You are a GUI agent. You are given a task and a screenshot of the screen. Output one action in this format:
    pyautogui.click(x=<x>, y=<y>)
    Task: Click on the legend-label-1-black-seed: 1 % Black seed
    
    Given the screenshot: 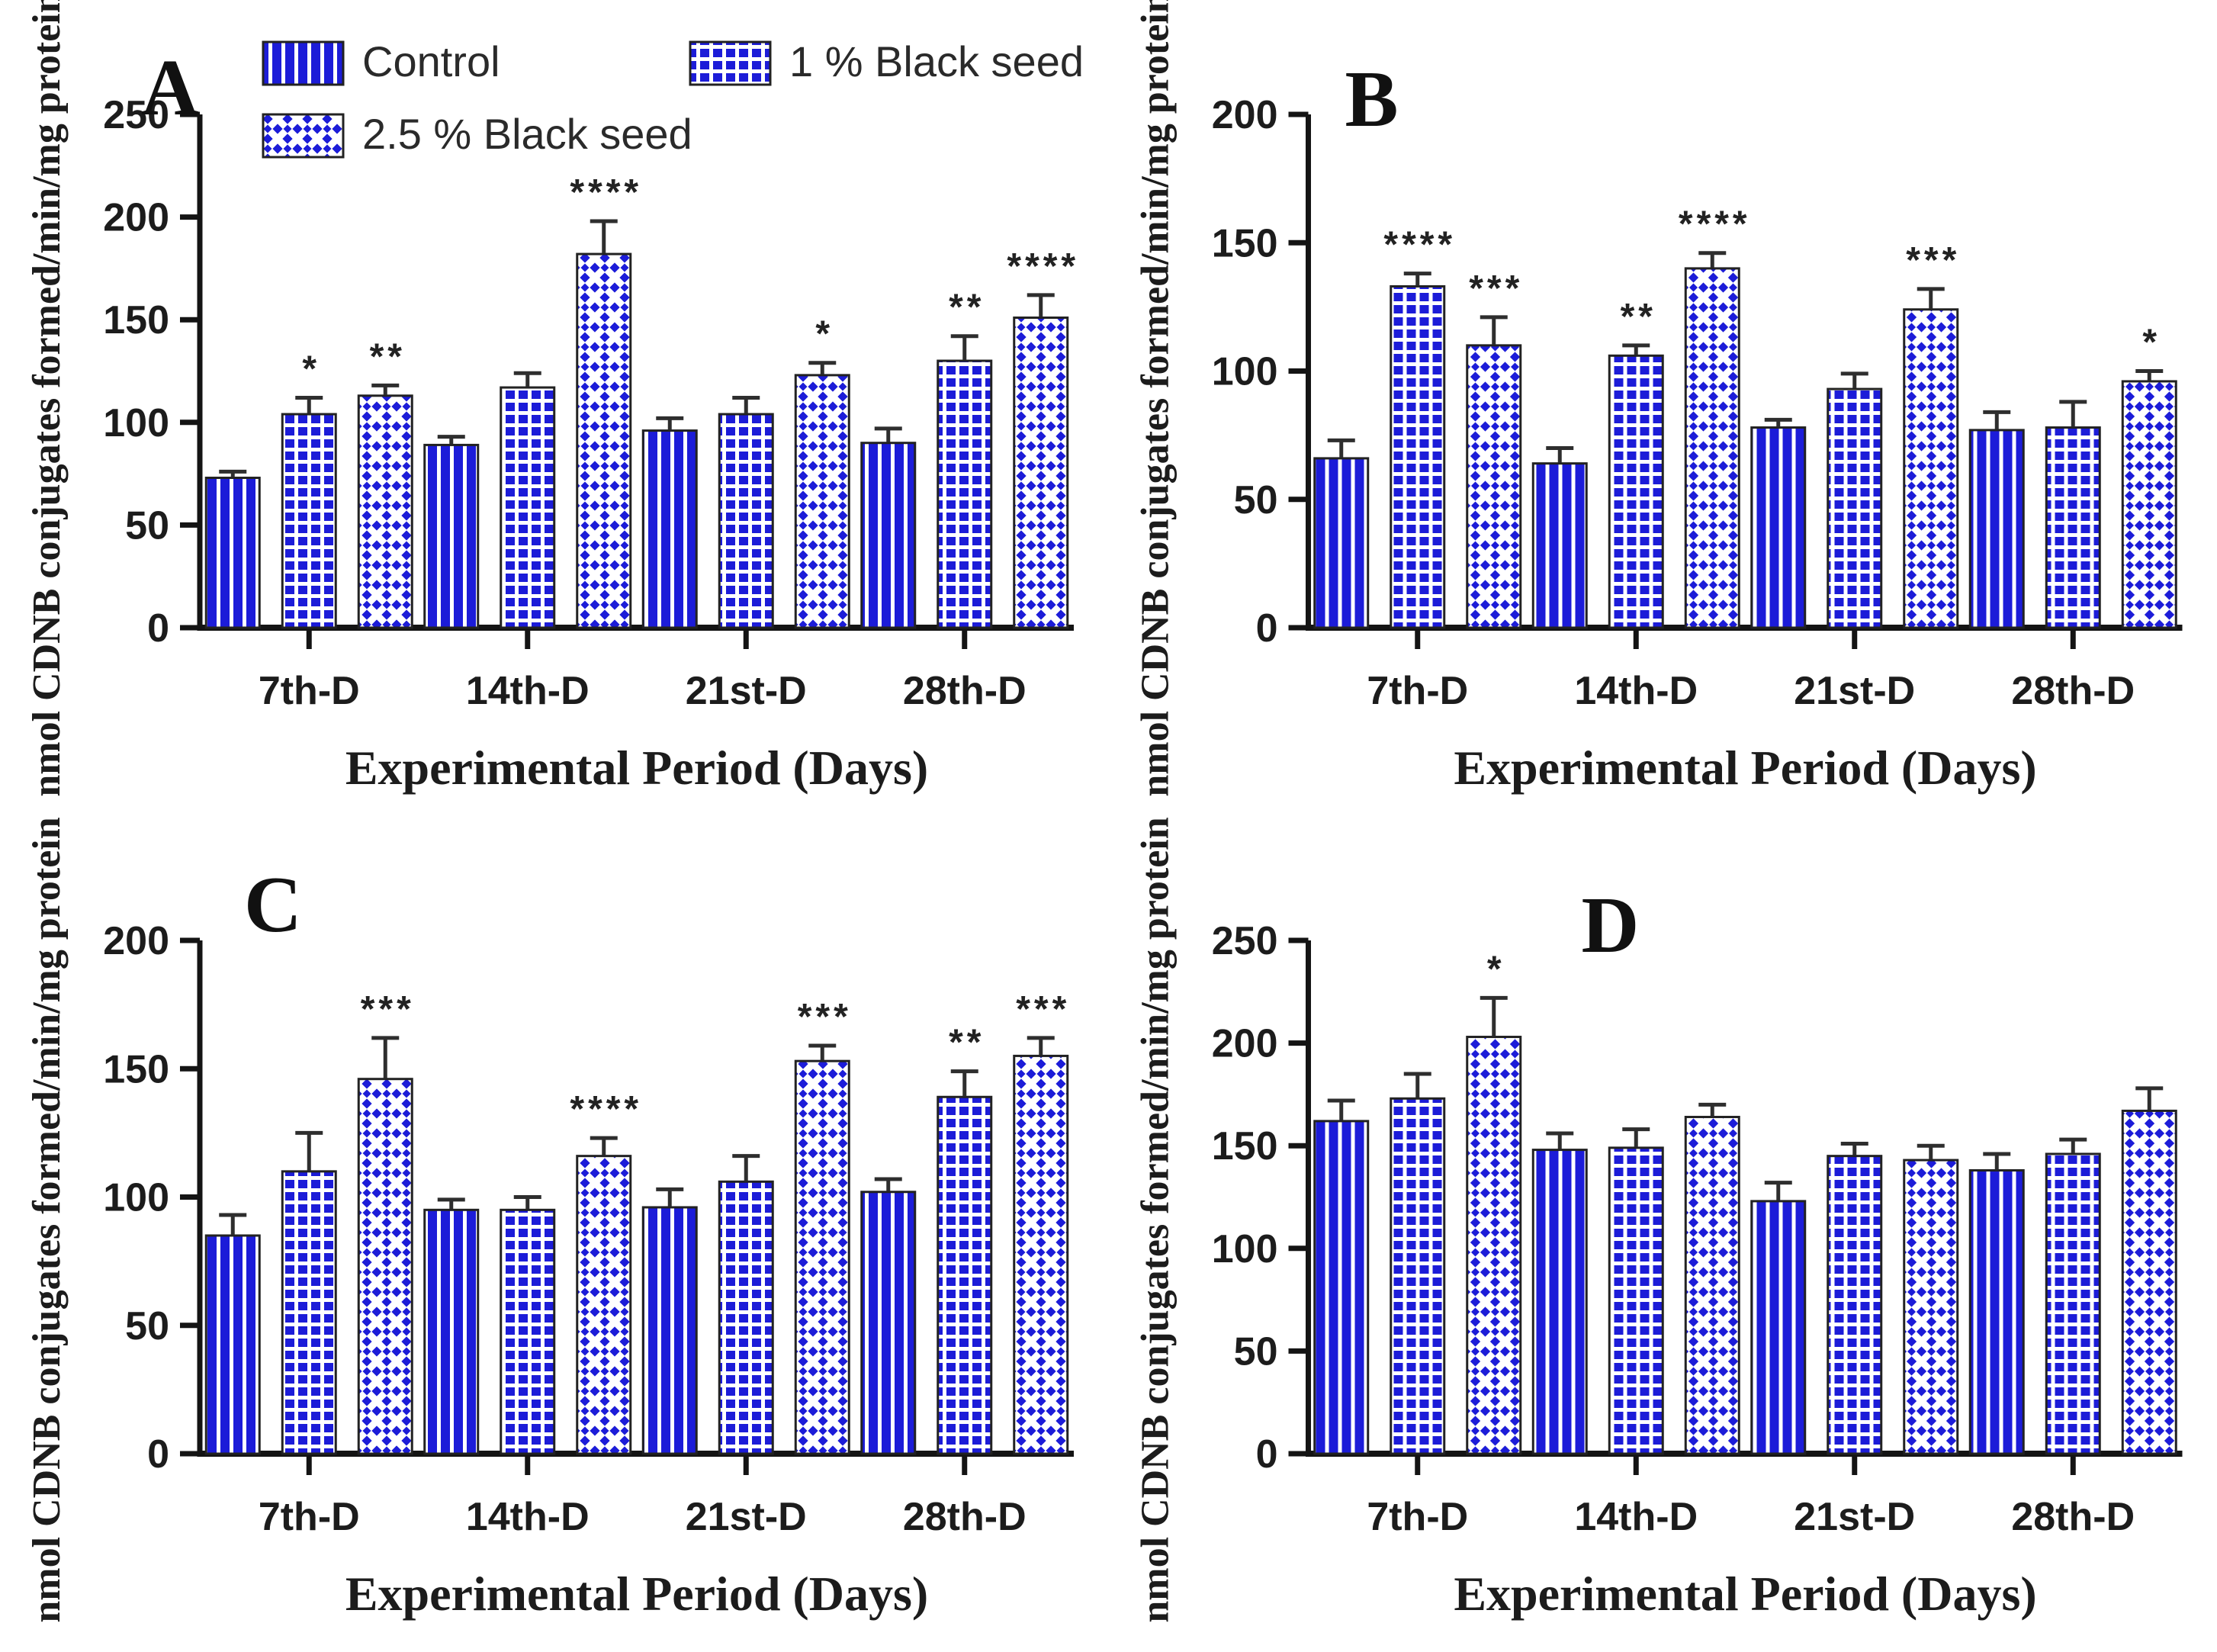 What is the action you would take?
    pyautogui.click(x=936, y=61)
    